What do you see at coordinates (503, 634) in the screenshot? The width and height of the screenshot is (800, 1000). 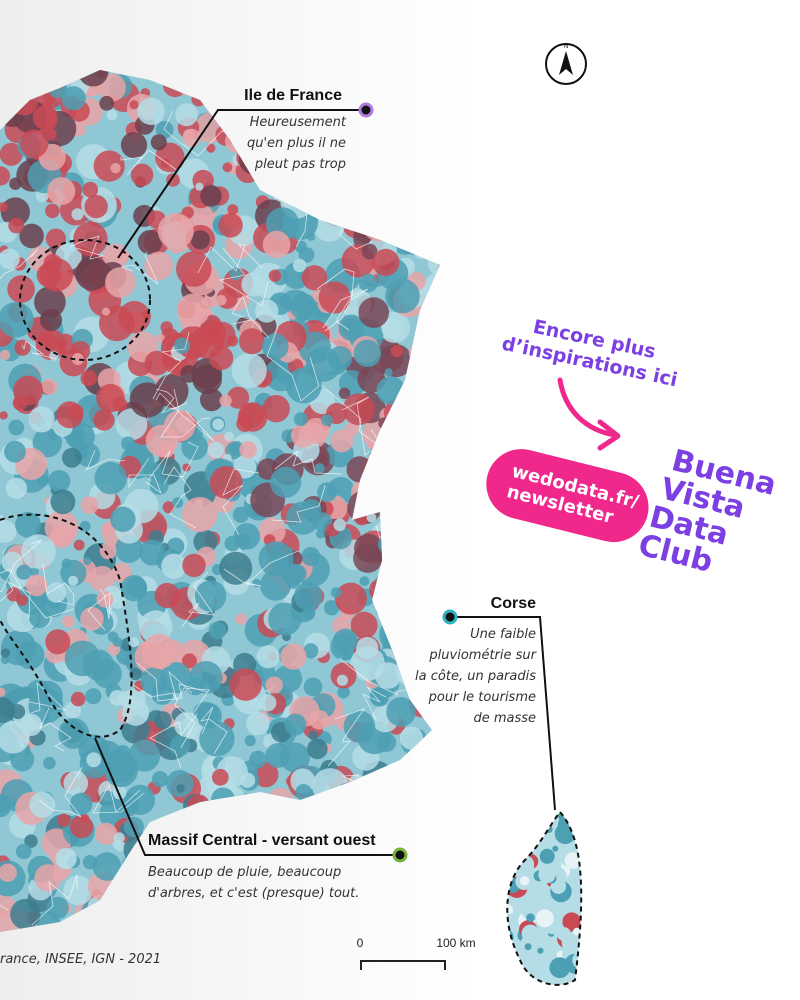 I see `annotation-line: Une faible` at bounding box center [503, 634].